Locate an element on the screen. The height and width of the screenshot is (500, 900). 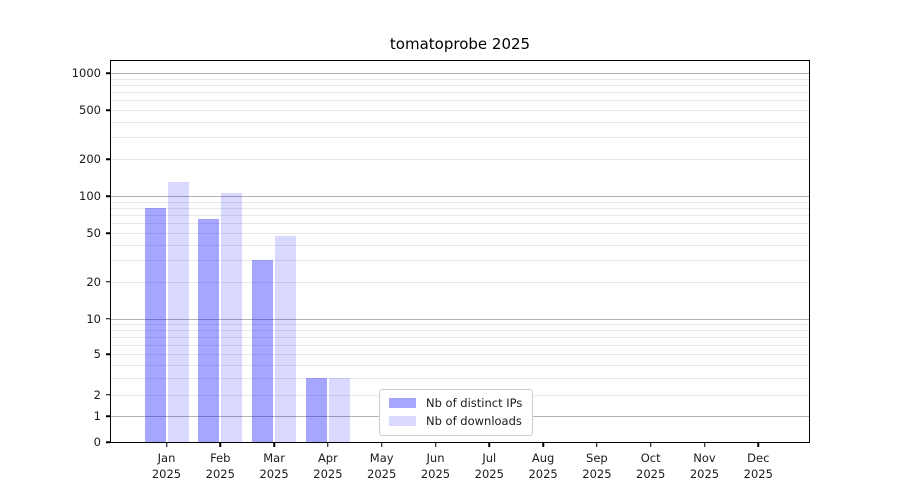
x-tick-oct is located at coordinates (650, 445).